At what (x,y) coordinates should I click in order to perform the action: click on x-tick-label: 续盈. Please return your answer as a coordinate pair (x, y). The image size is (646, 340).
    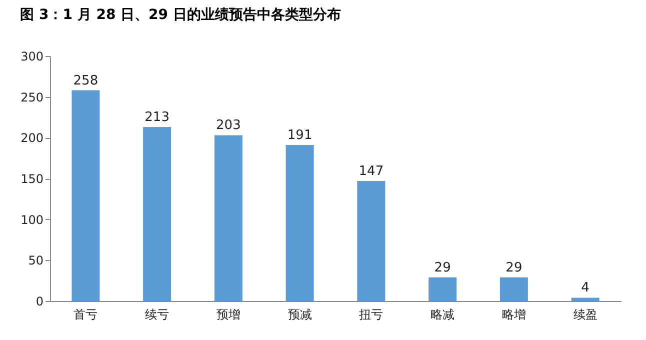
    Looking at the image, I should click on (585, 315).